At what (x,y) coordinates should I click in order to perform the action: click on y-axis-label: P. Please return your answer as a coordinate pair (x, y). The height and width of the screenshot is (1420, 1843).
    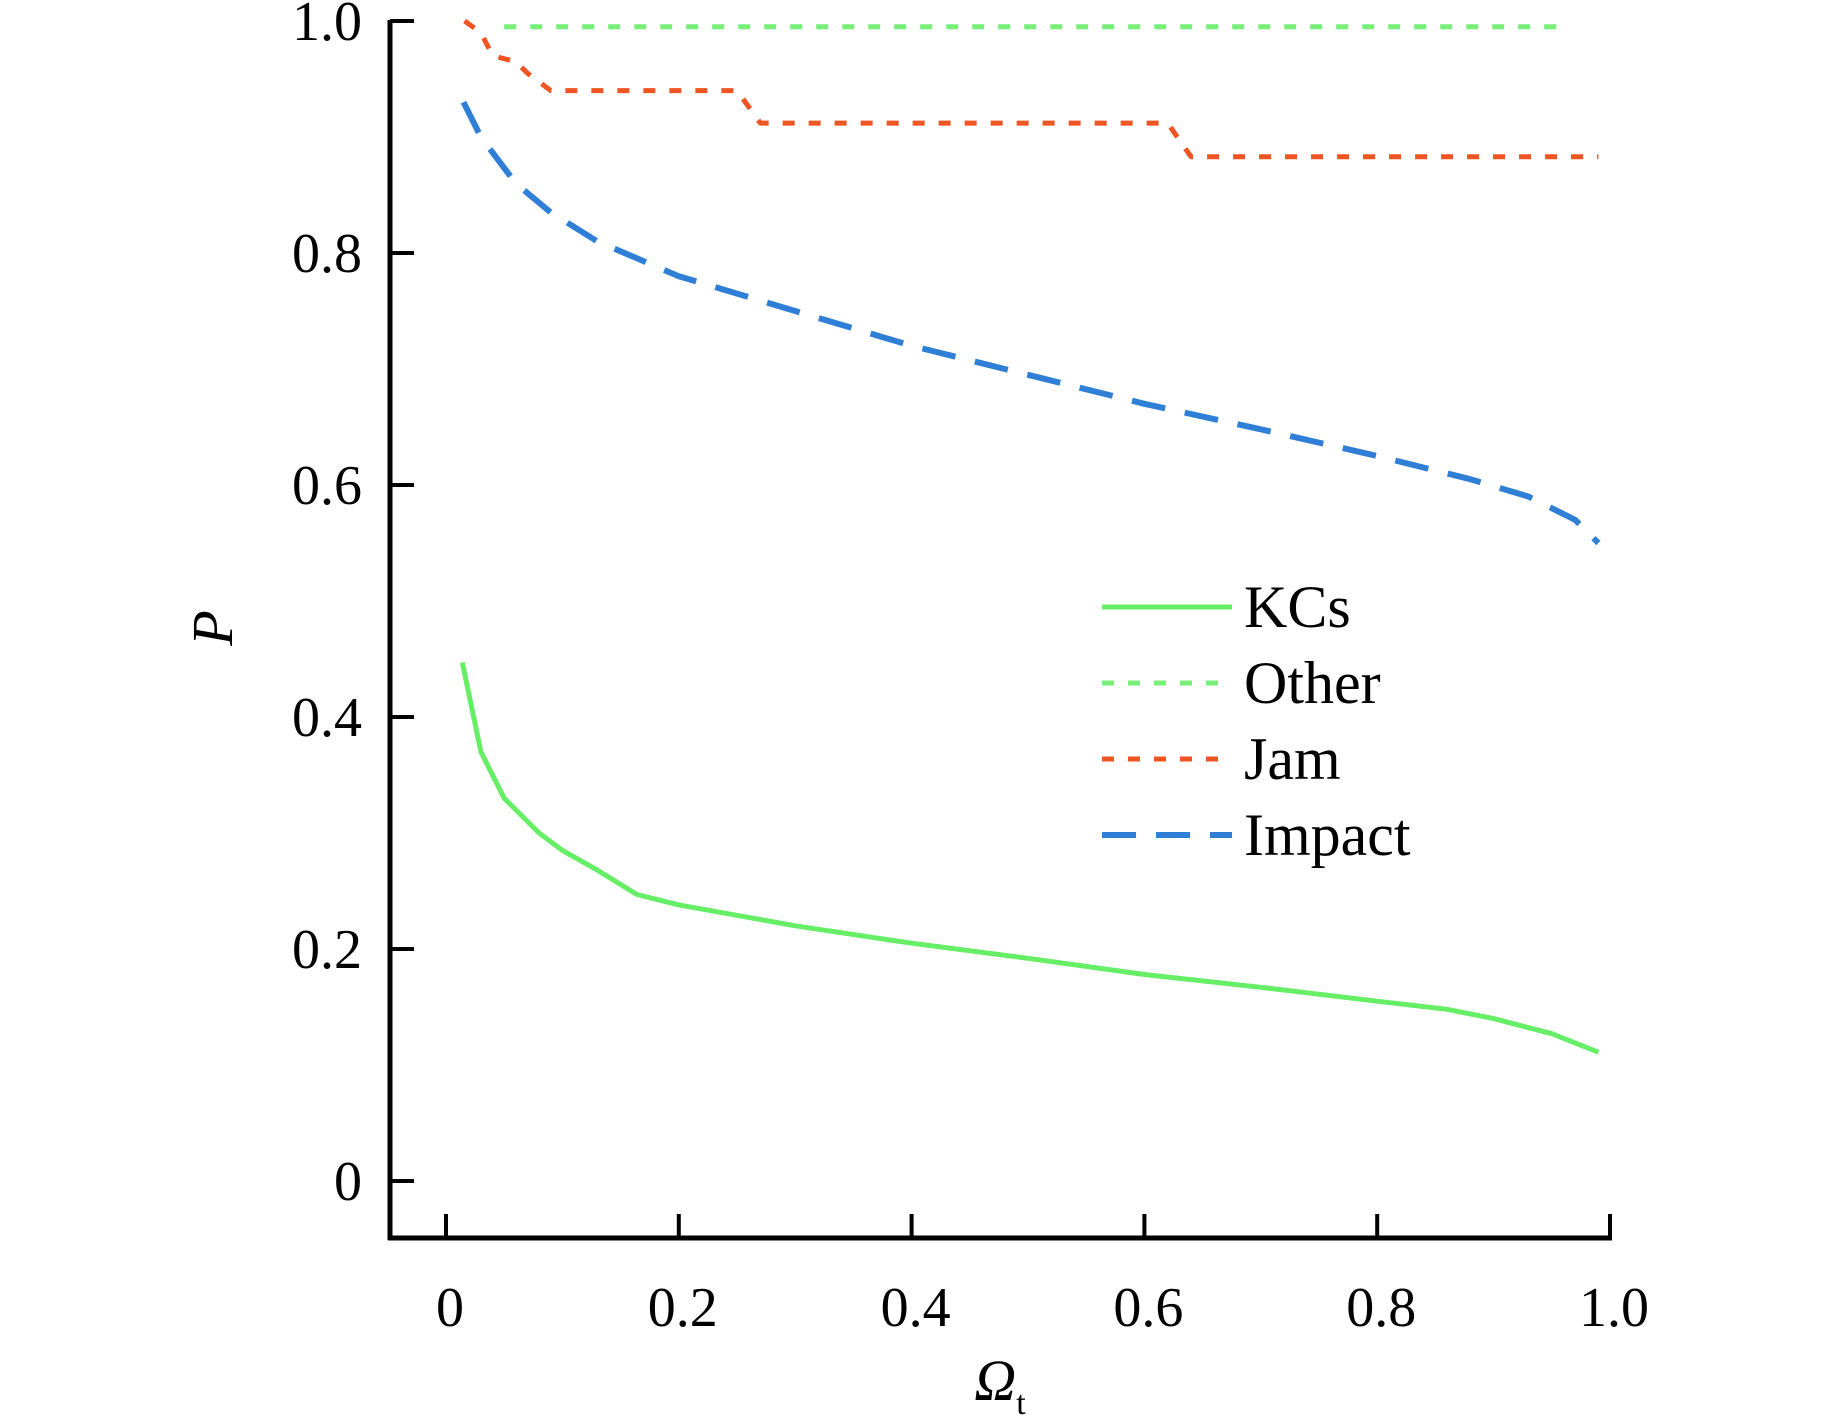
    Looking at the image, I should click on (212, 628).